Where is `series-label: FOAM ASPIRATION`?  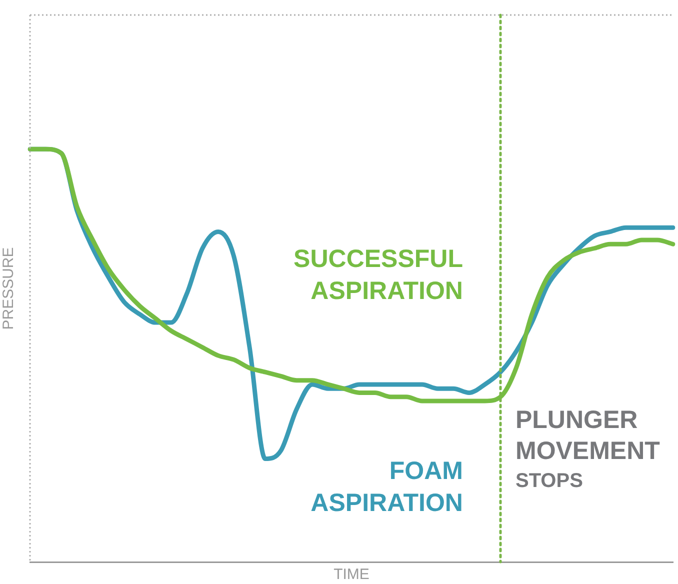 series-label: FOAM ASPIRATION is located at coordinates (386, 487).